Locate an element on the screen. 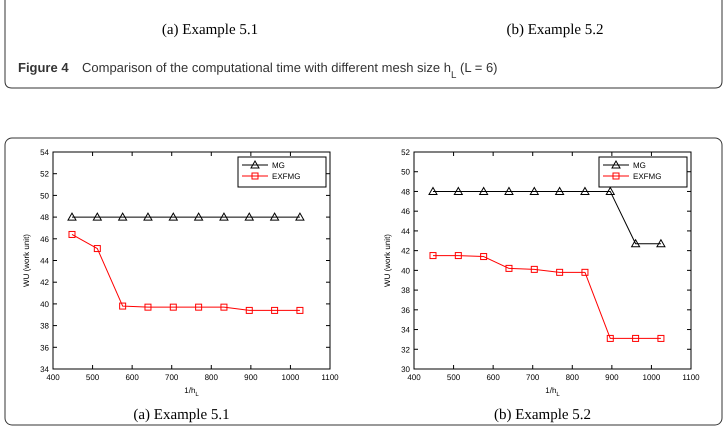 The image size is (727, 428). y-tick-label: 32 is located at coordinates (406, 349).